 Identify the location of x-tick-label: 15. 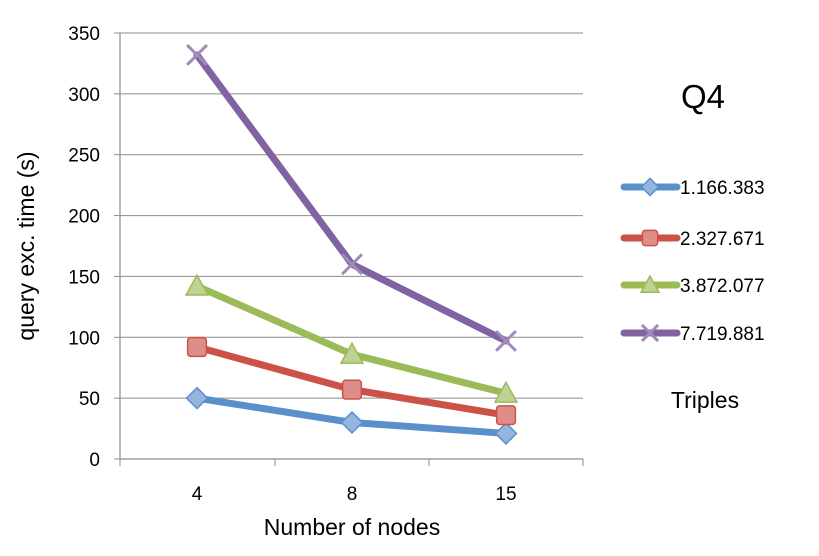
(505, 494).